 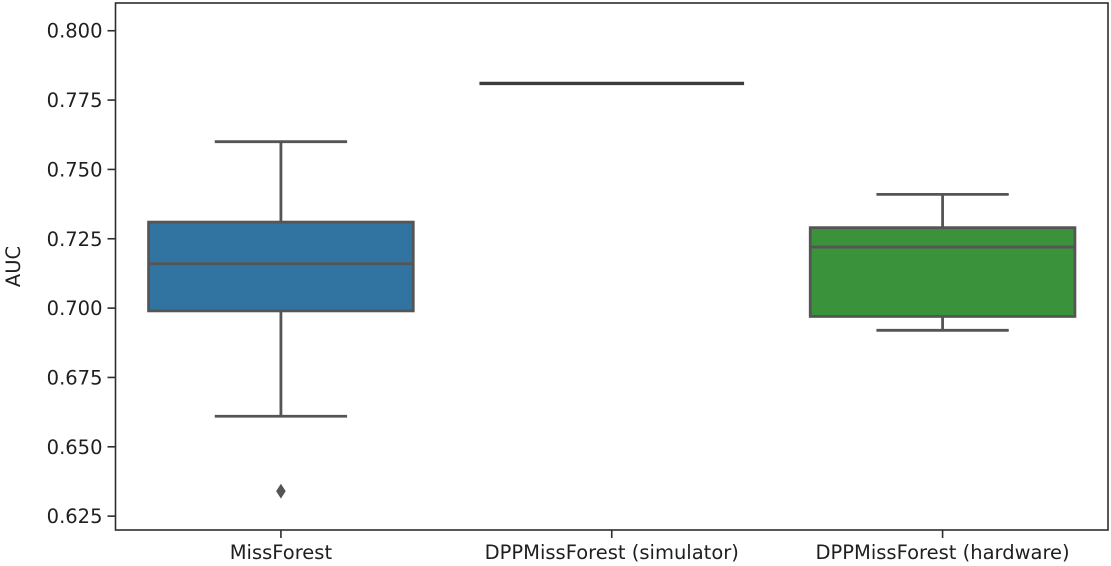 I want to click on y-tick-label: 0.700, so click(x=75, y=308).